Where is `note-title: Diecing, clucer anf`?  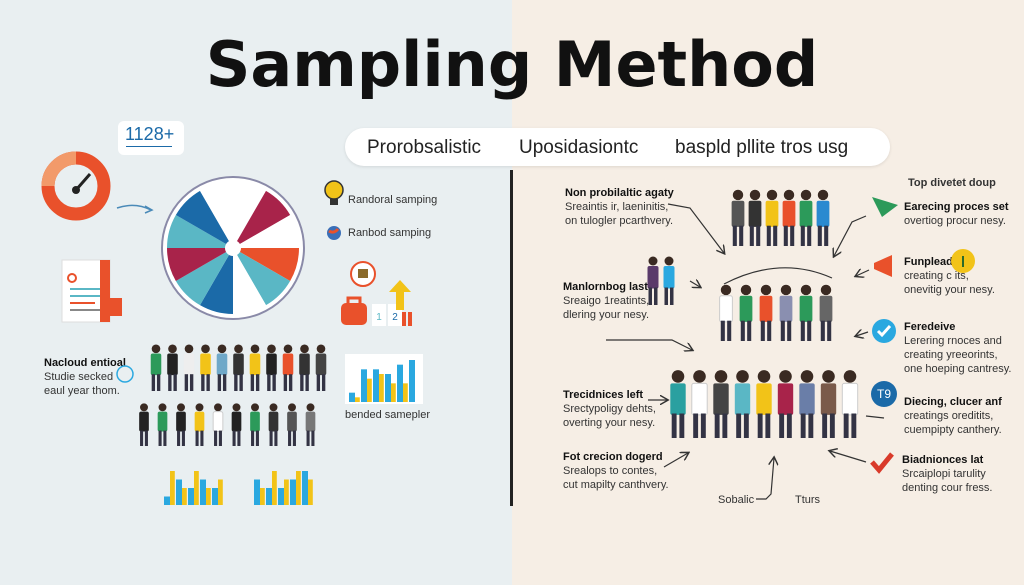
note-title: Diecing, clucer anf is located at coordinates (953, 402).